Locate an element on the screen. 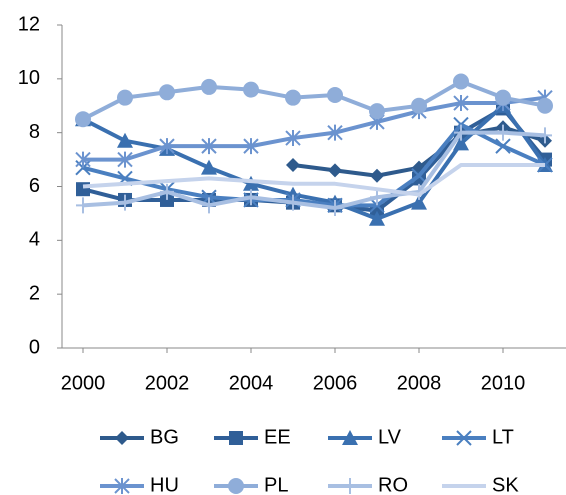 The width and height of the screenshot is (566, 495). x-tick-label: 2010 is located at coordinates (503, 383).